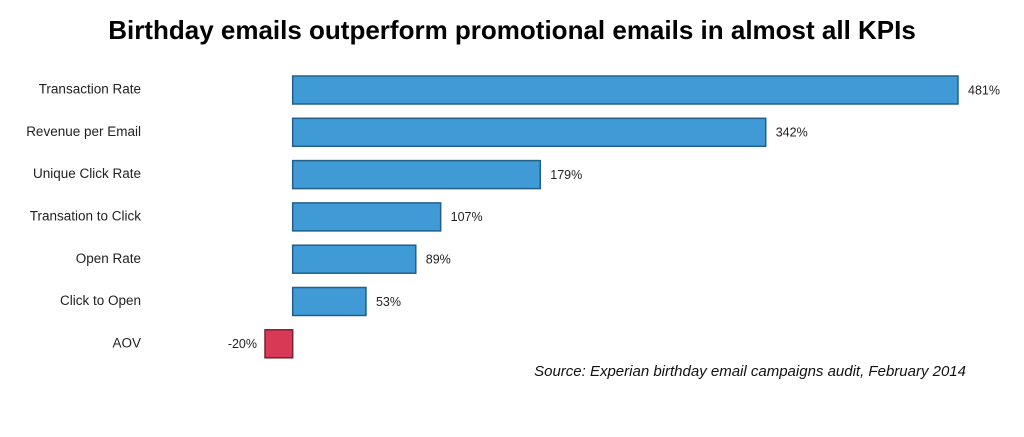 This screenshot has height=437, width=1024. What do you see at coordinates (438, 259) in the screenshot?
I see `value-label: 89%` at bounding box center [438, 259].